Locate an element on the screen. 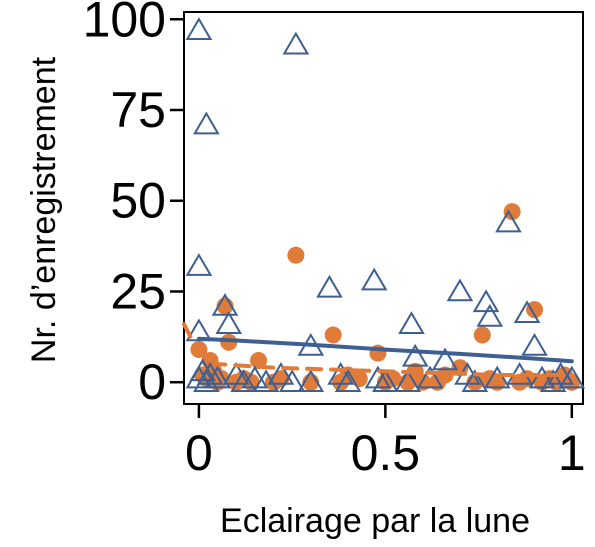 This screenshot has width=595, height=547. x-tick-label: 0.5 is located at coordinates (386, 453).